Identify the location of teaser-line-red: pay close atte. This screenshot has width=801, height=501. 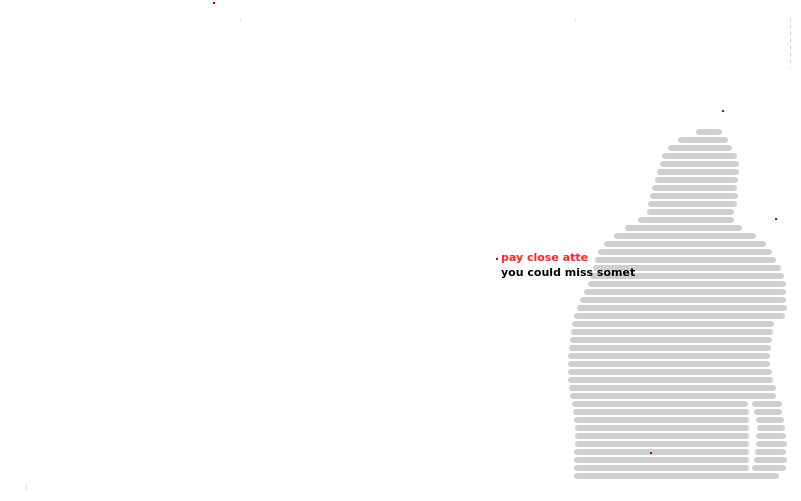
(545, 257).